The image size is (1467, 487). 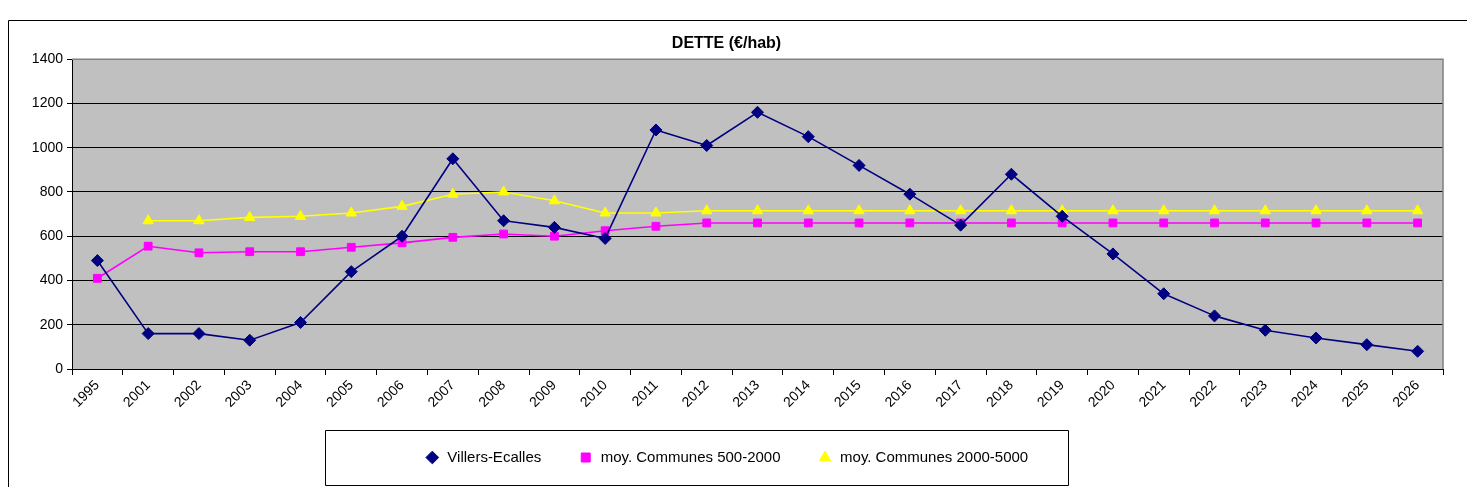 What do you see at coordinates (934, 456) in the screenshot?
I see `legend-label: moy. Communes 2000-5000` at bounding box center [934, 456].